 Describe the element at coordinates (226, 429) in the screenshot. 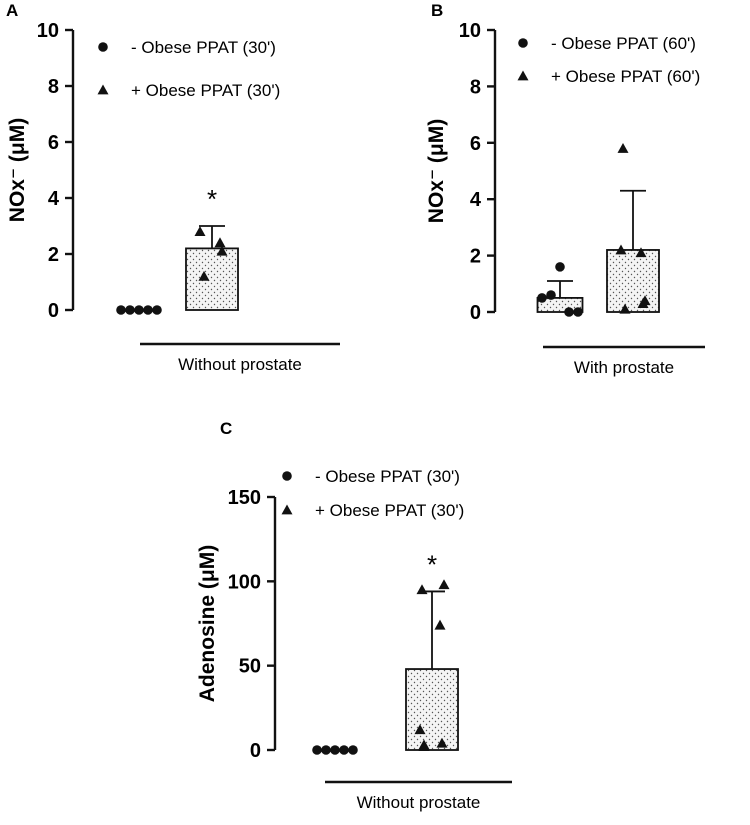

I see `panel-letter: C` at that location.